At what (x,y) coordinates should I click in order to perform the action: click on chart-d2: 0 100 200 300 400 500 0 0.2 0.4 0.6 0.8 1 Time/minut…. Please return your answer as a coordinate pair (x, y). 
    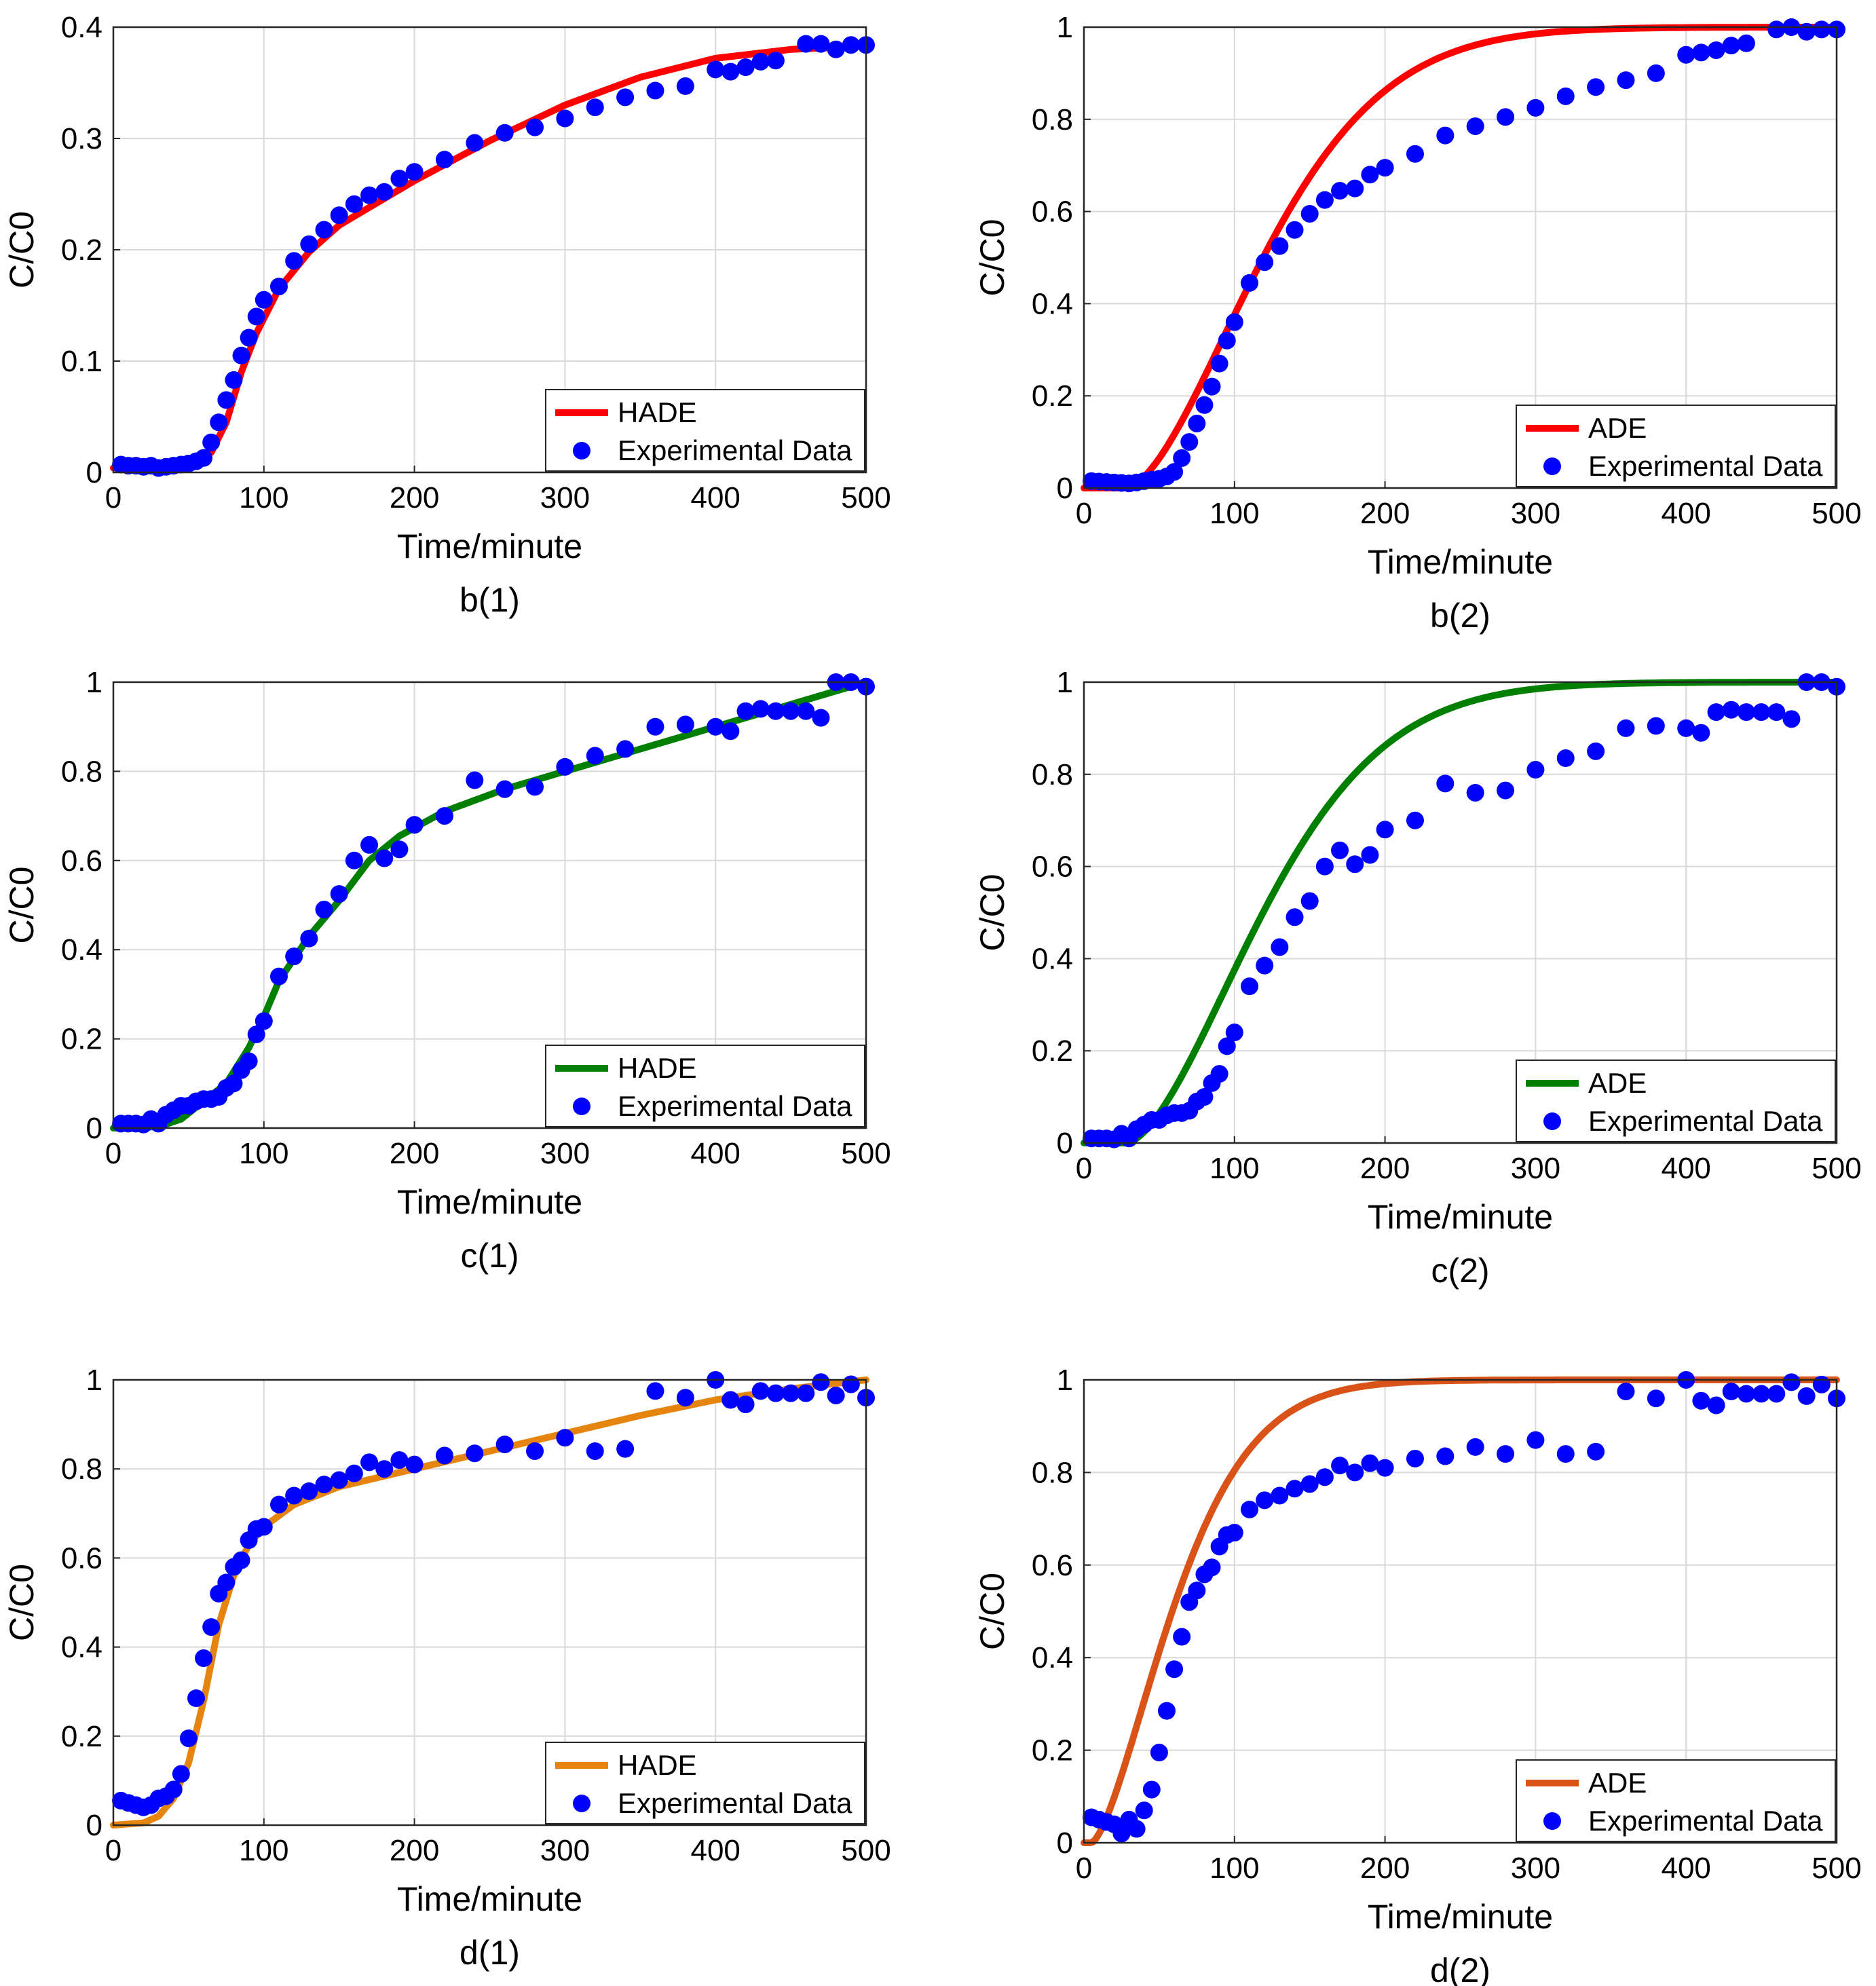
    Looking at the image, I should click on (1417, 1675).